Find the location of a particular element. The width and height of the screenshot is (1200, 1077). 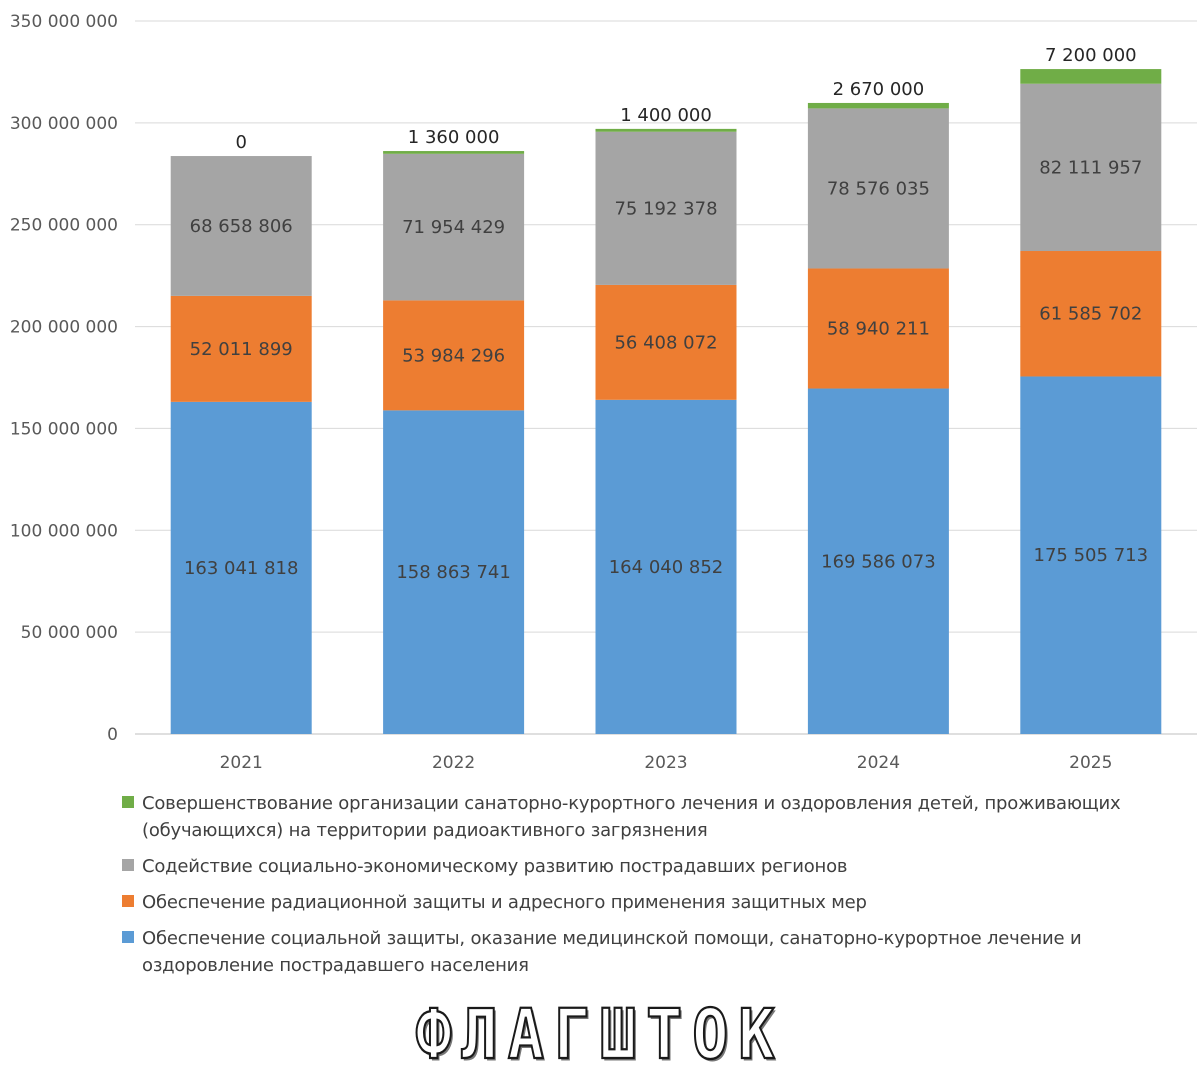

x-tick-label: 2025 is located at coordinates (1090, 763).